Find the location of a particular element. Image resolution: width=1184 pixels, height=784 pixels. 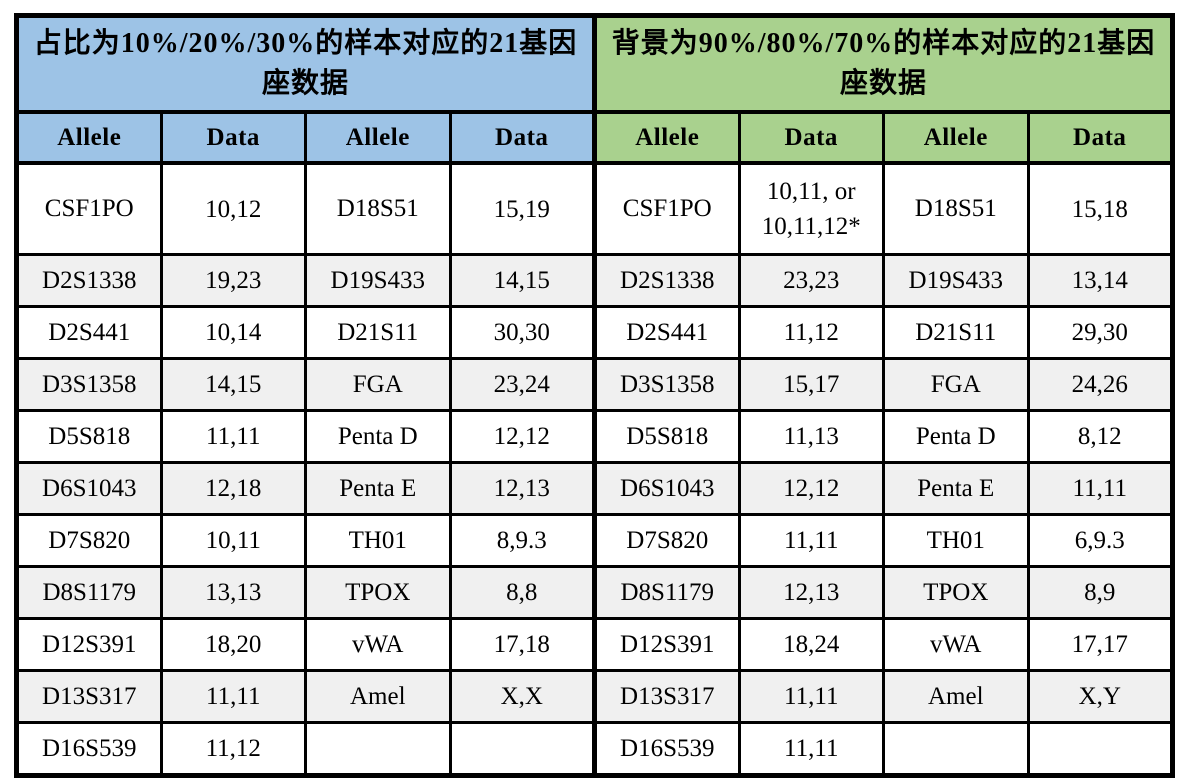

data-cell: 8,9.3 is located at coordinates (522, 540).